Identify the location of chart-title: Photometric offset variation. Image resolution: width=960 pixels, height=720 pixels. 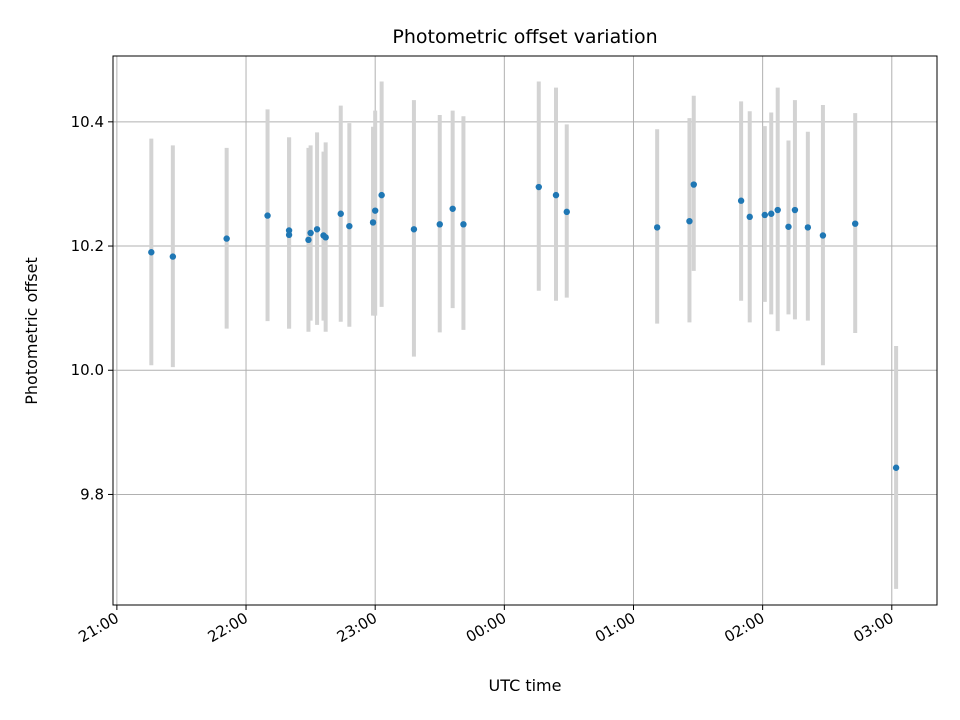
(524, 37).